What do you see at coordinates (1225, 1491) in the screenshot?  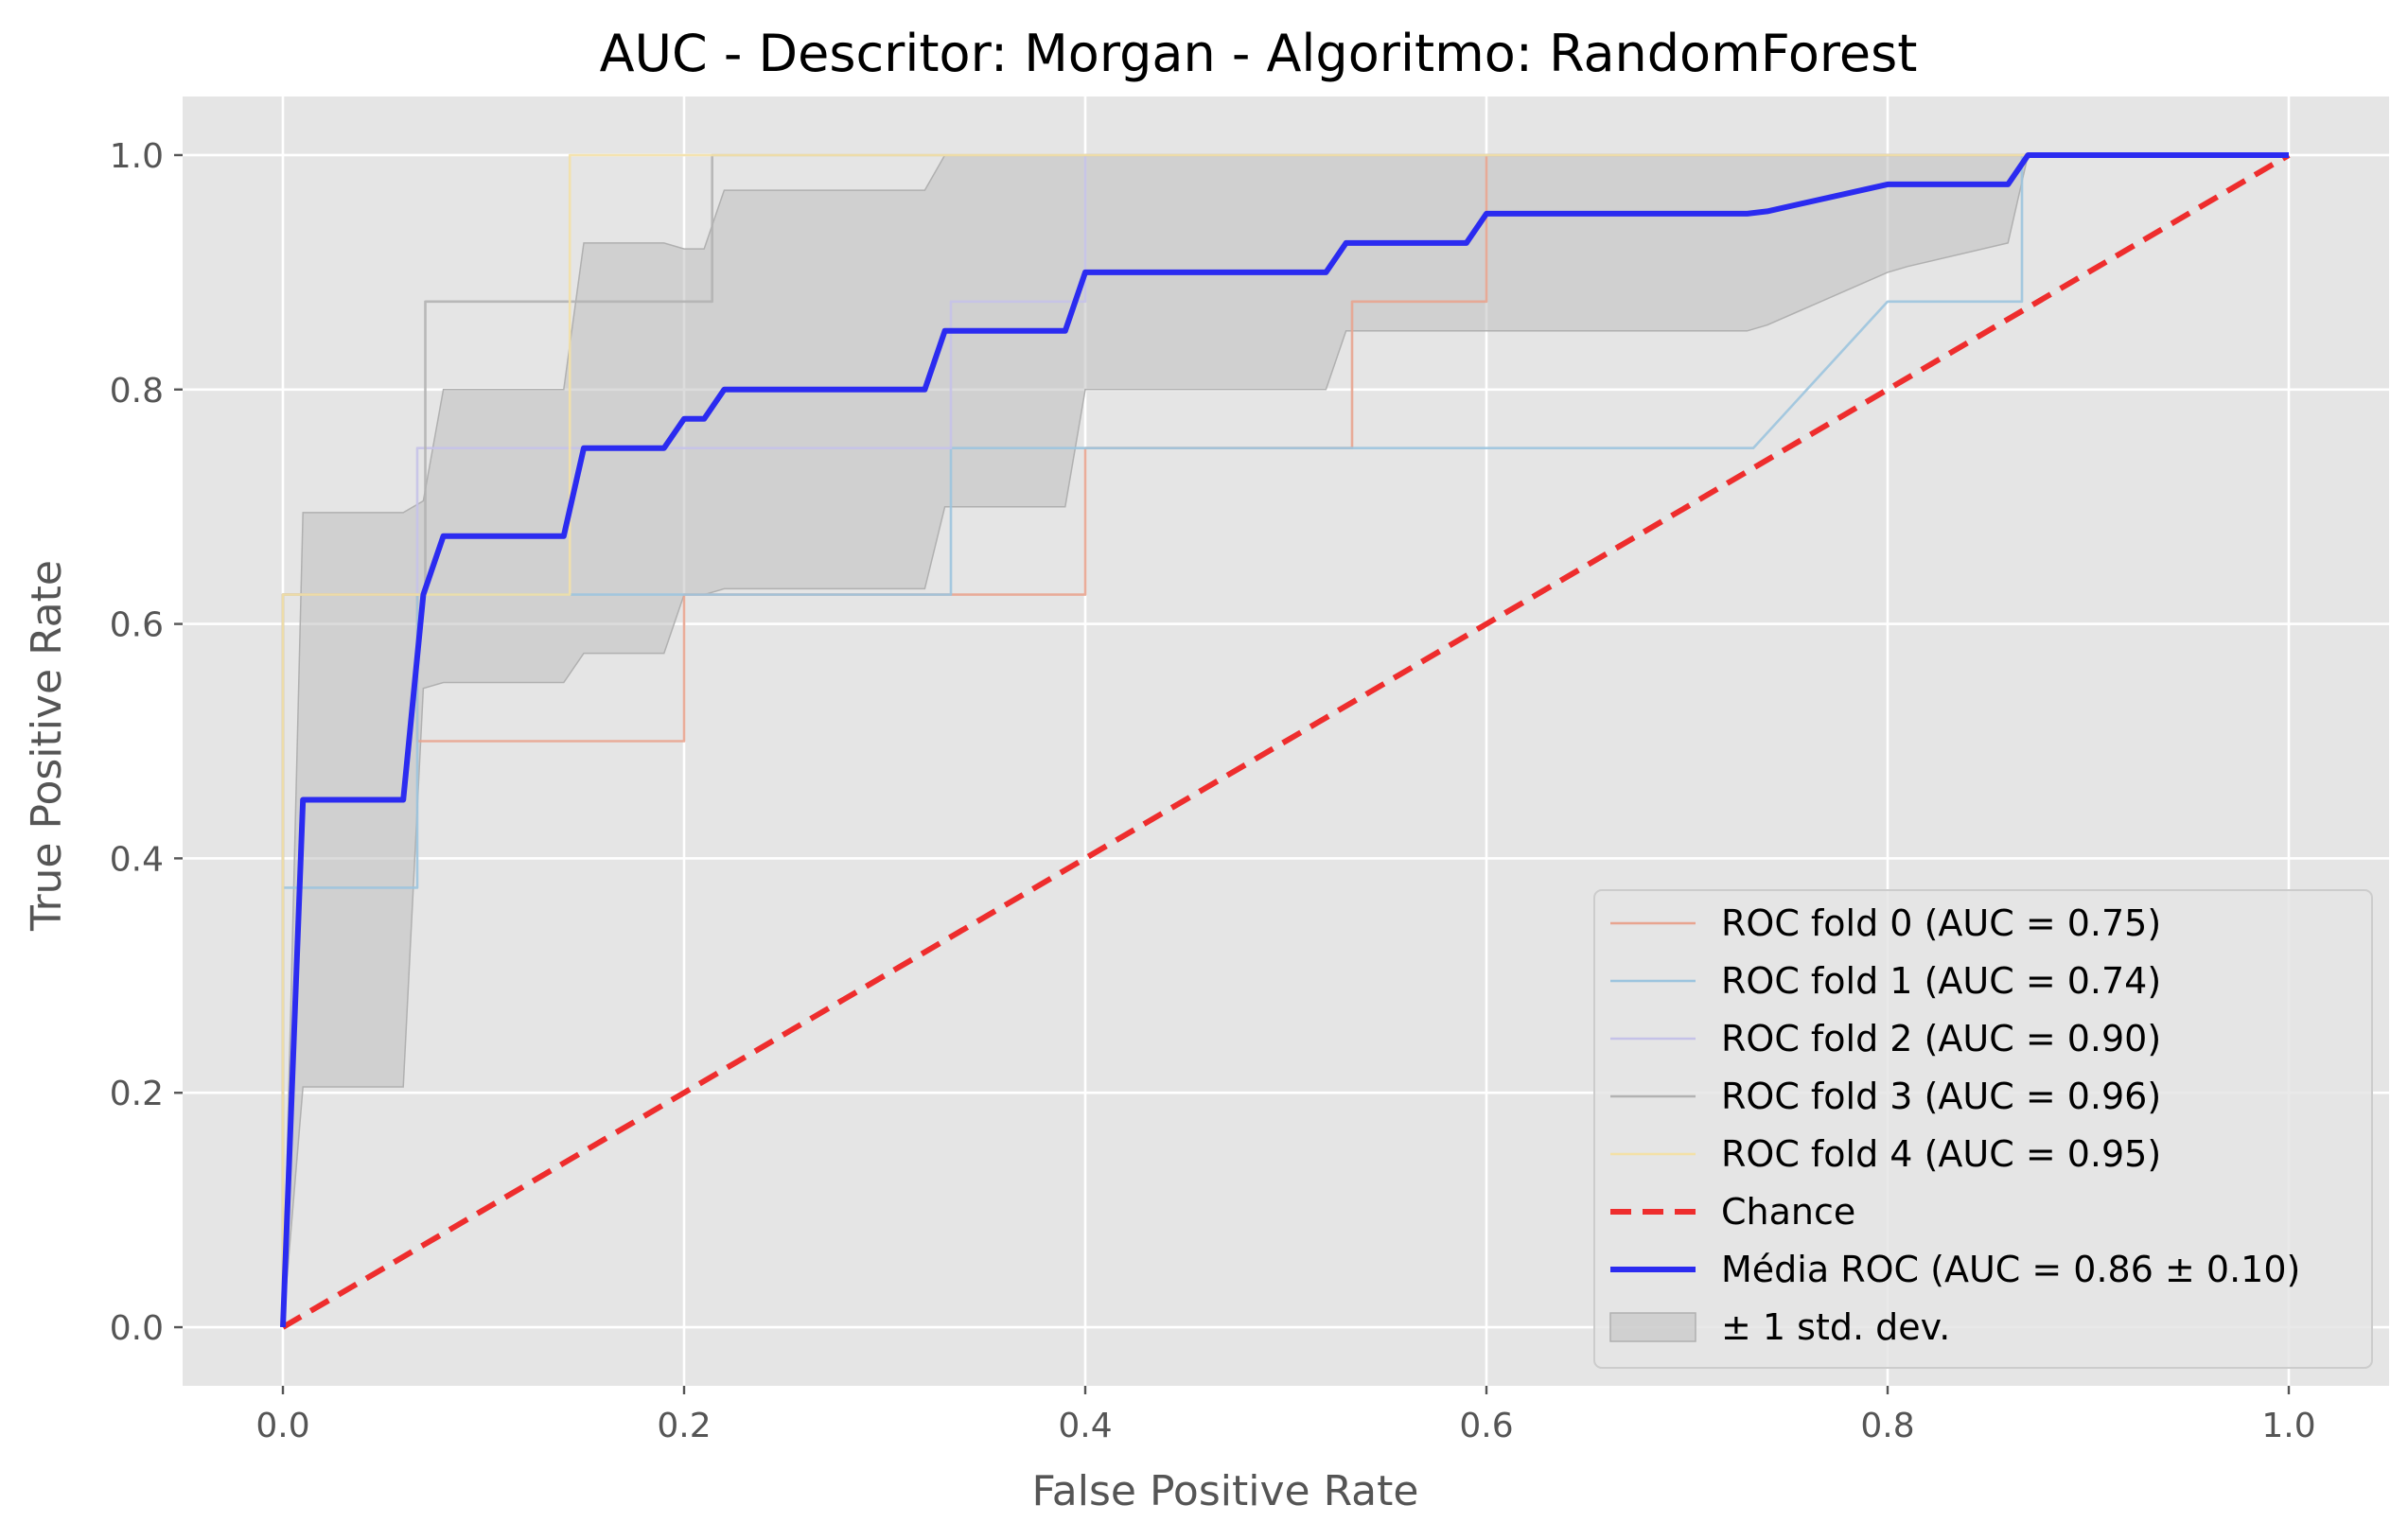 I see `x-axis-label: False Positive Rate` at bounding box center [1225, 1491].